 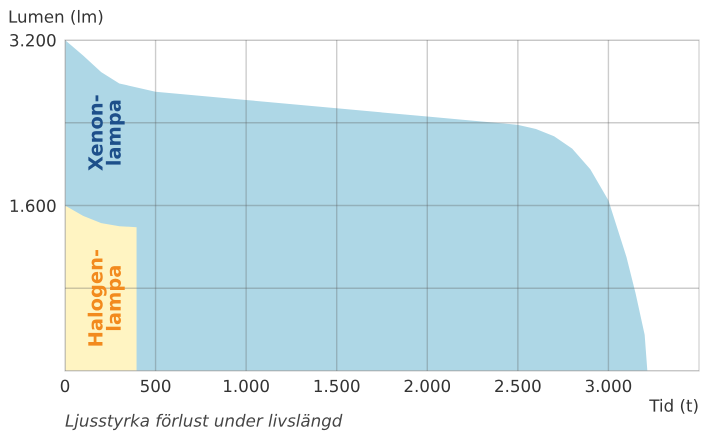 What do you see at coordinates (155, 386) in the screenshot?
I see `x-tick-label: 500` at bounding box center [155, 386].